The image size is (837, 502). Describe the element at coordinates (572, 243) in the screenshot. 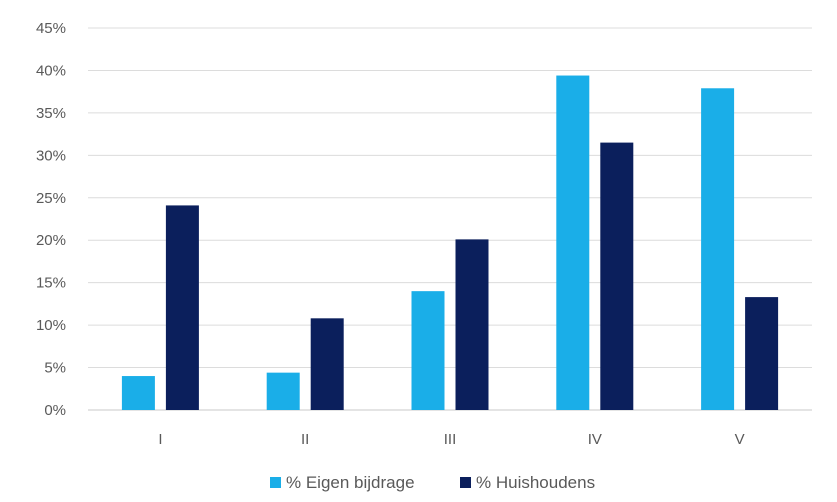

I see `bar-eigen-bijdrage-iv` at that location.